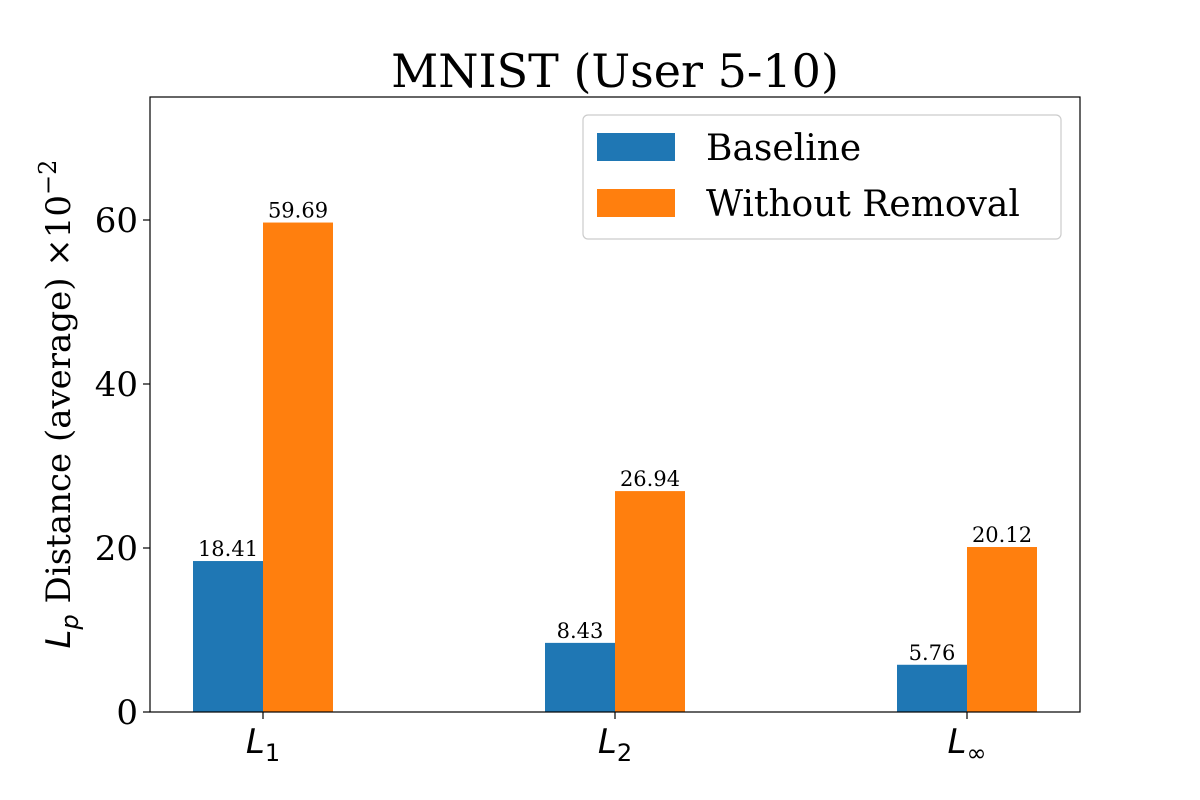 The image size is (1200, 800). Describe the element at coordinates (783, 148) in the screenshot. I see `legend-label: Baseline` at that location.